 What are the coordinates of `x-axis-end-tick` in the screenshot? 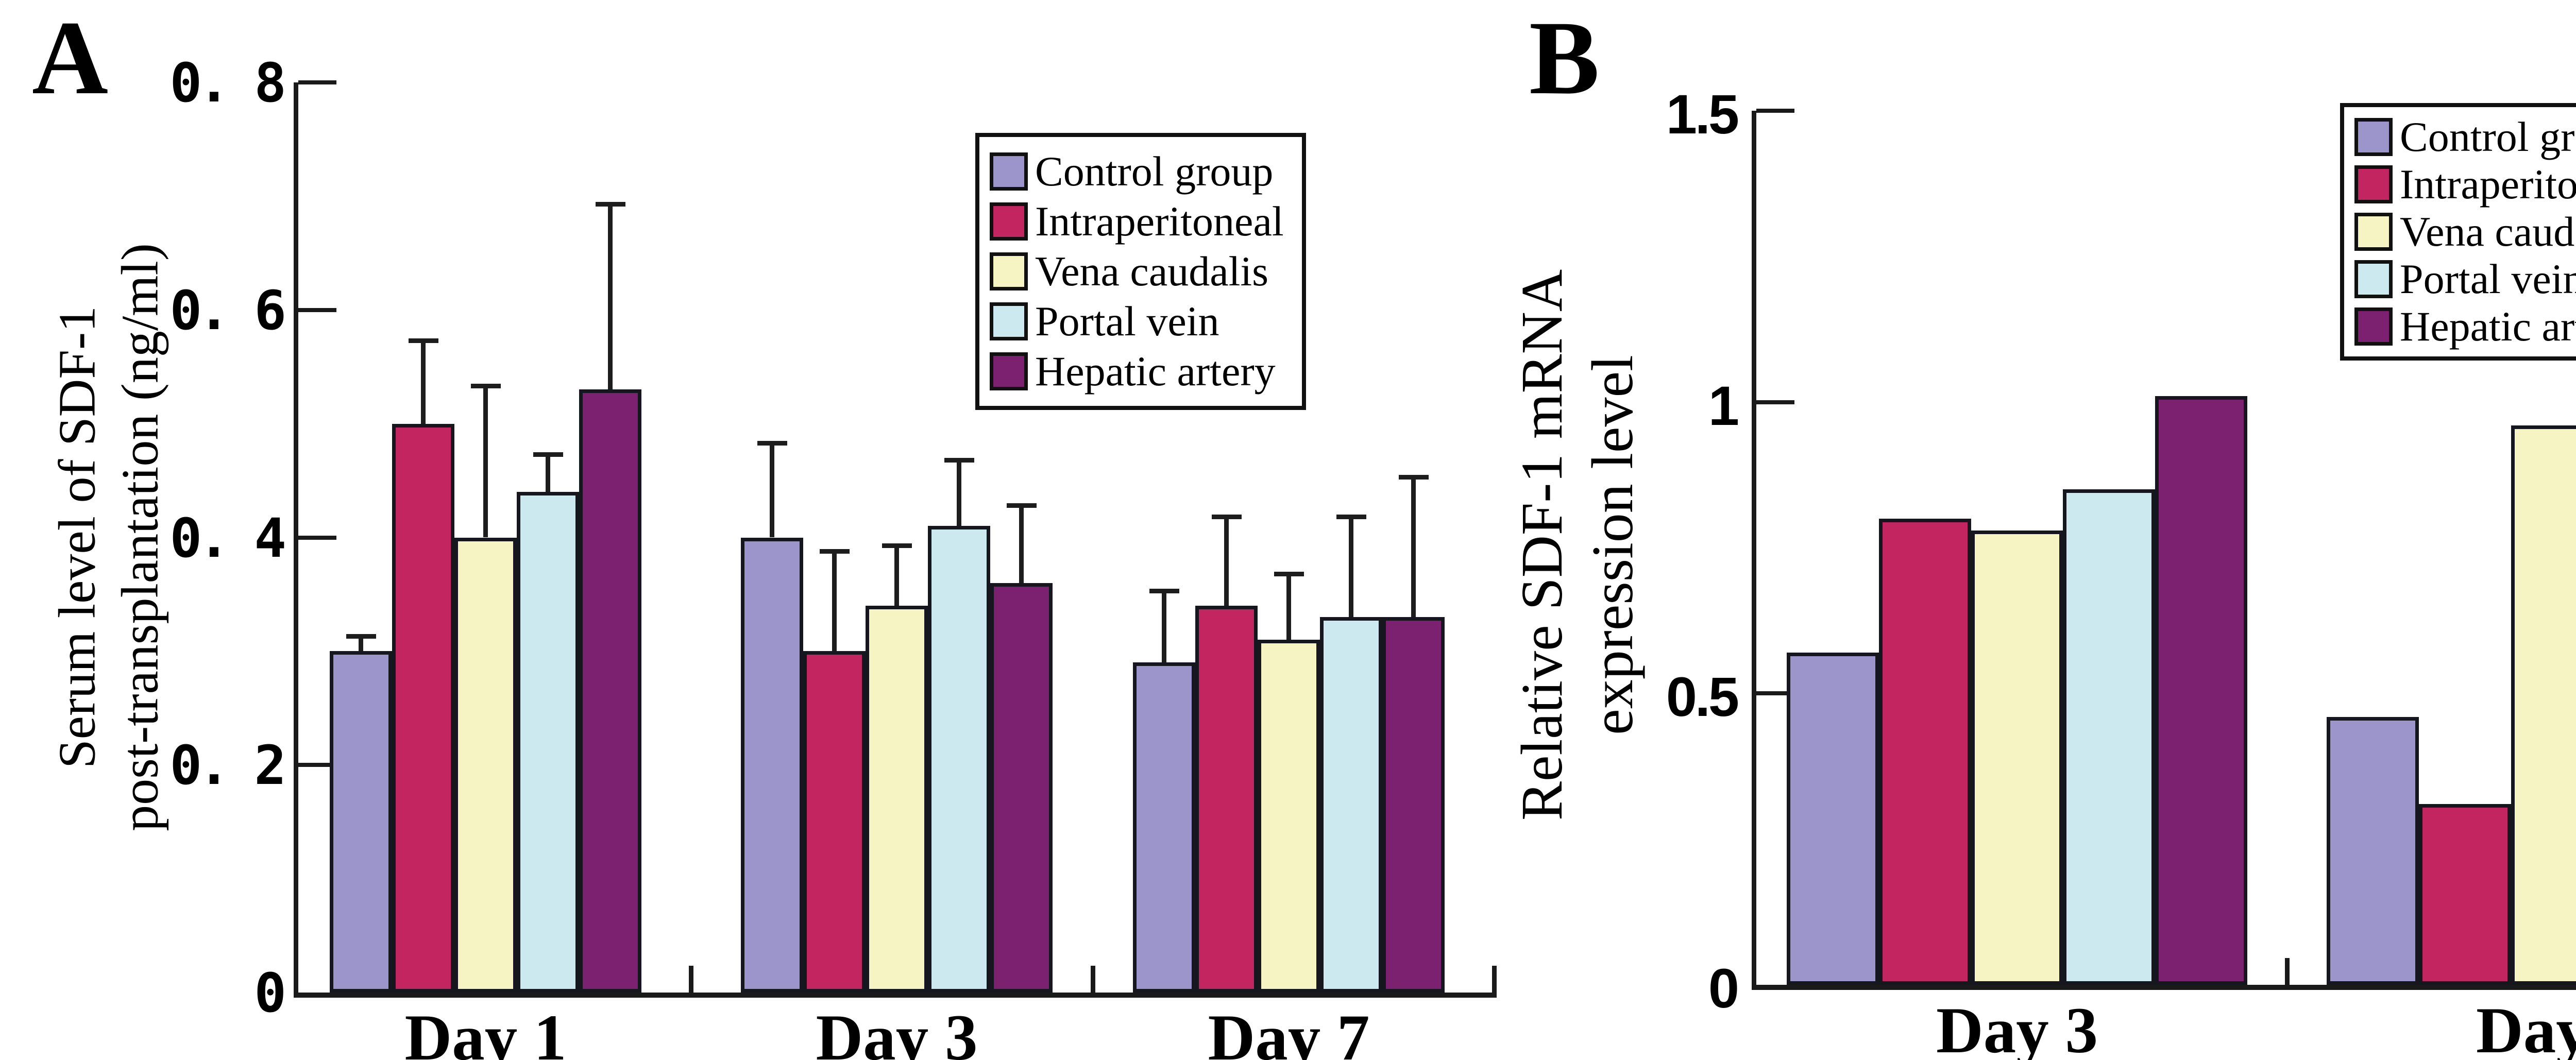 It's located at (1494, 979).